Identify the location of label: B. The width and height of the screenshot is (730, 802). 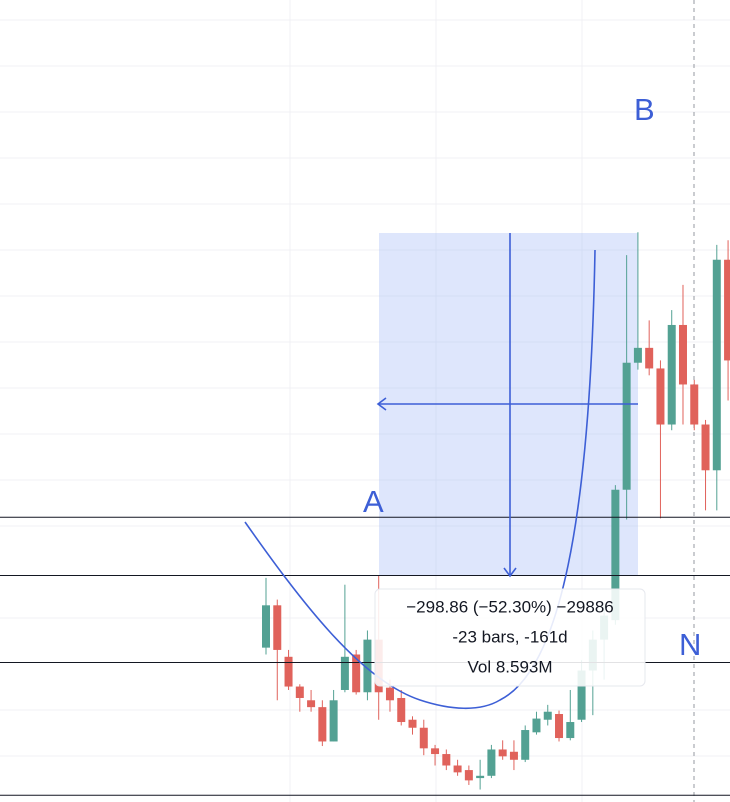
(644, 109).